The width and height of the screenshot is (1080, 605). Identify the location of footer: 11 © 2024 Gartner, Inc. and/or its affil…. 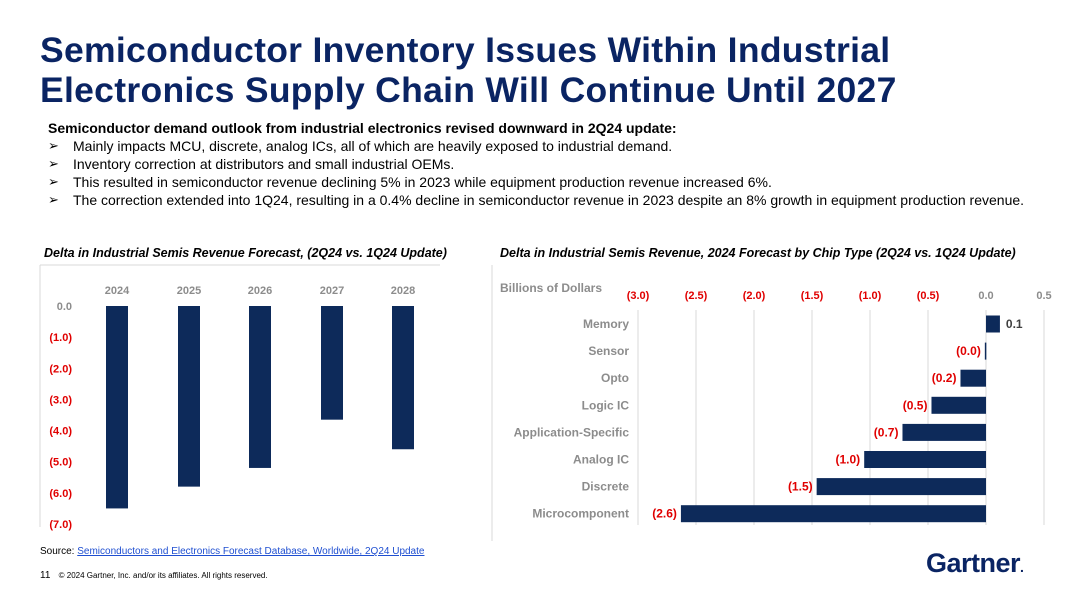
(154, 575).